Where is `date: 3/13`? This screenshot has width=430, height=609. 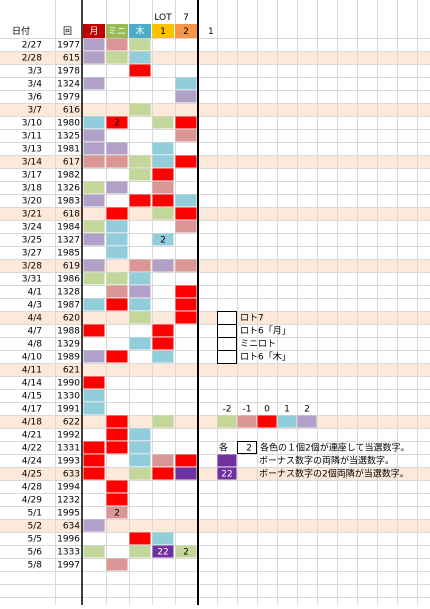
date: 3/13 is located at coordinates (32, 150).